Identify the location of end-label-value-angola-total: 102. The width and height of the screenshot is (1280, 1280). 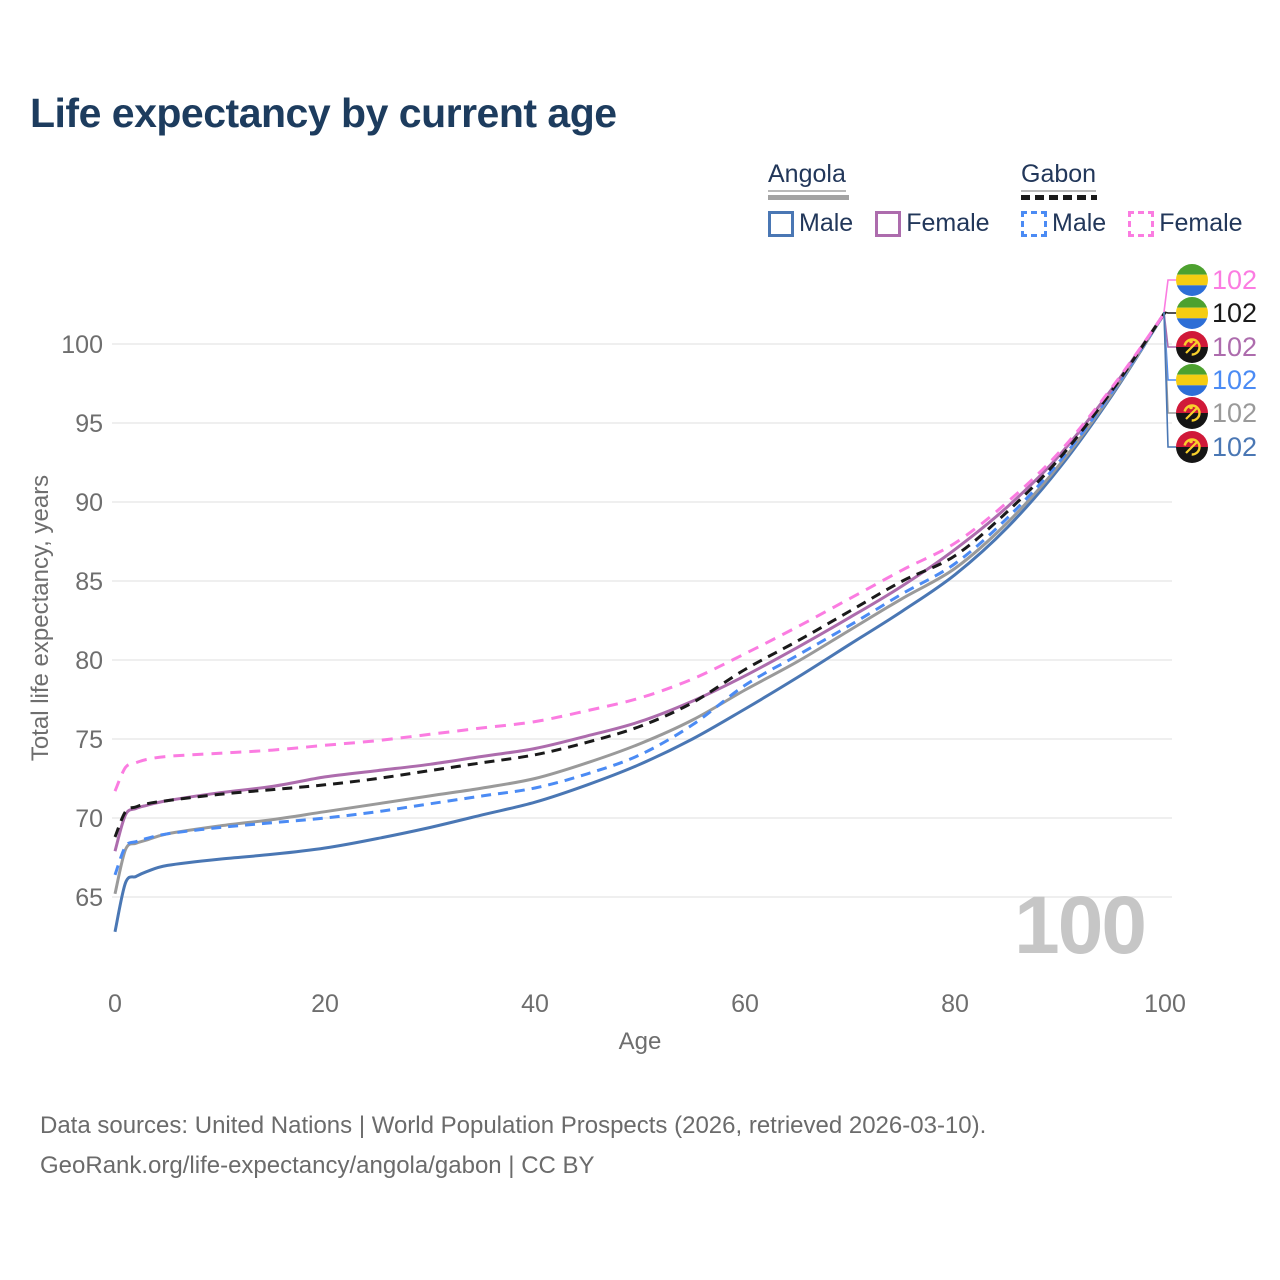
(1234, 413).